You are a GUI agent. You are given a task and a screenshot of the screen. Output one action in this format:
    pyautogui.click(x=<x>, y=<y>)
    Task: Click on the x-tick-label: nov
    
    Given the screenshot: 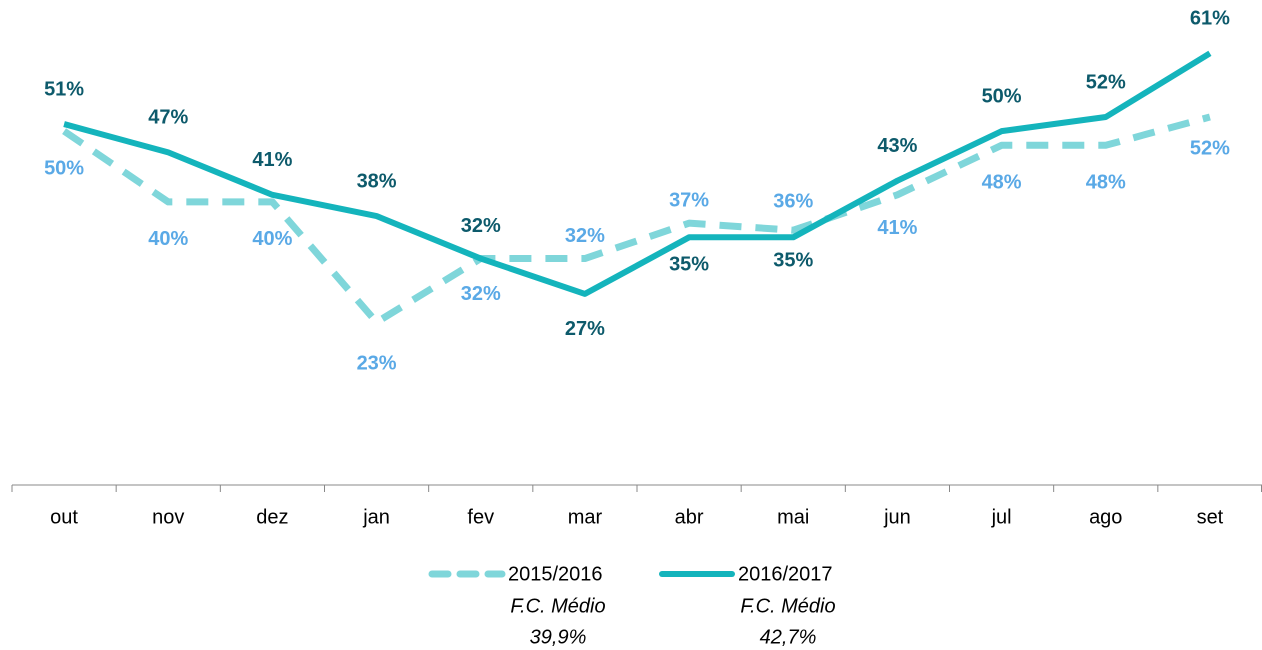 What is the action you would take?
    pyautogui.click(x=168, y=517)
    